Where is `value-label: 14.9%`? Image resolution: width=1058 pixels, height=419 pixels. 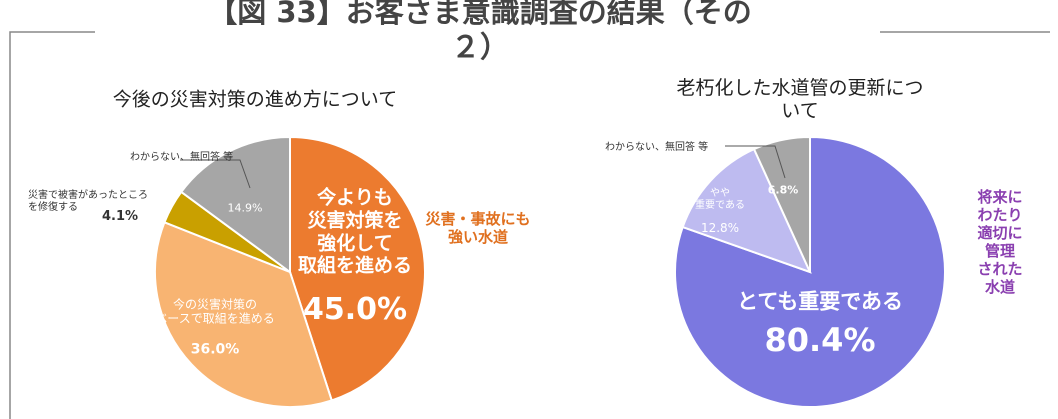
value-label: 14.9% is located at coordinates (245, 208).